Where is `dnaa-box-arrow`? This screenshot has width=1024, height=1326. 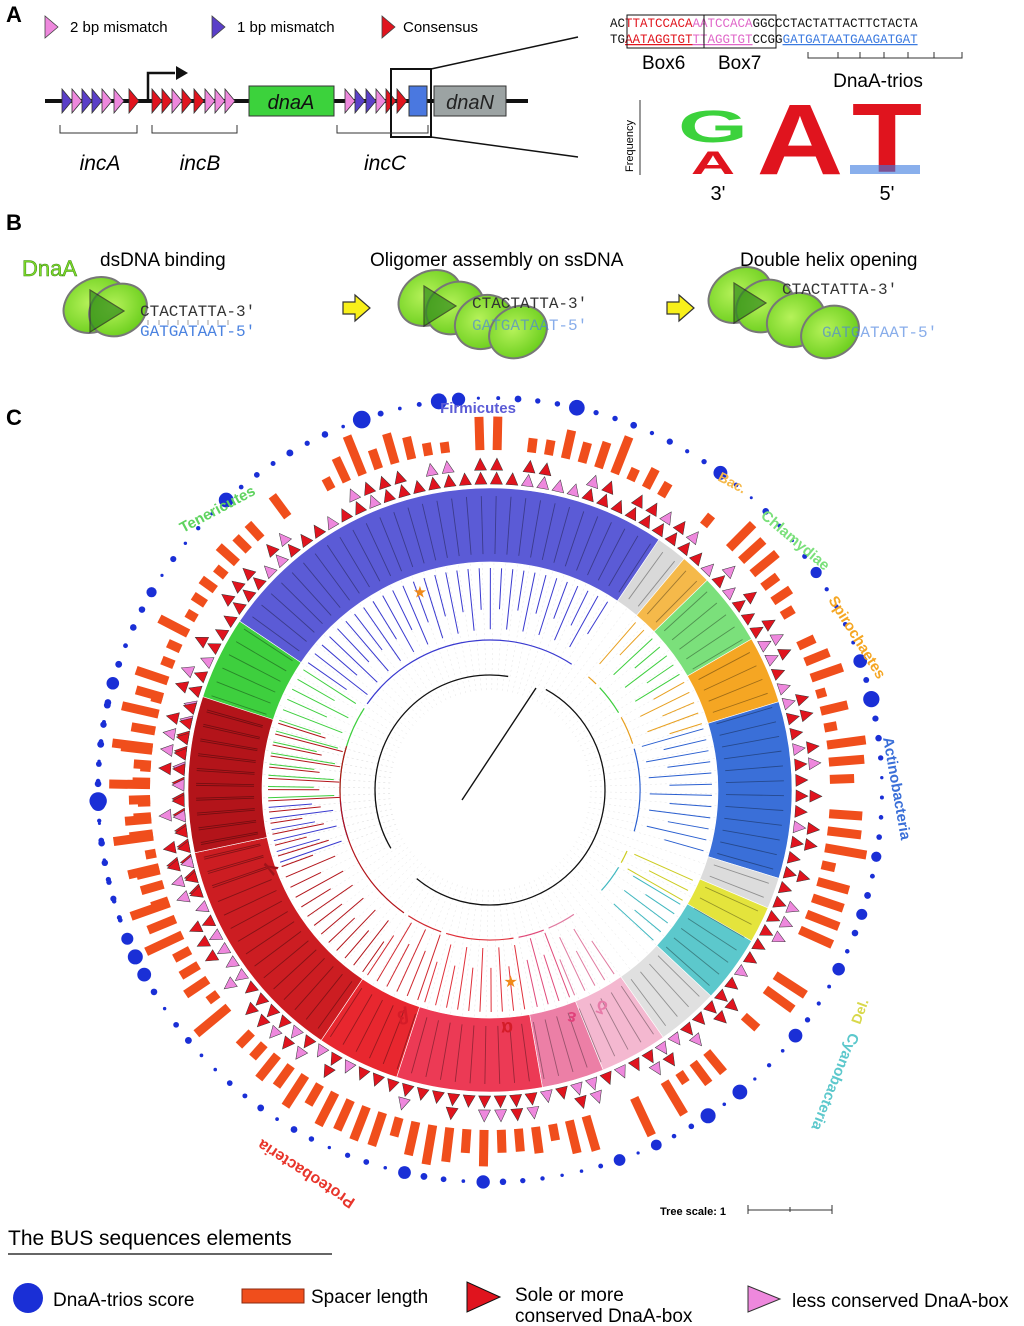 dnaa-box-arrow is located at coordinates (230, 101).